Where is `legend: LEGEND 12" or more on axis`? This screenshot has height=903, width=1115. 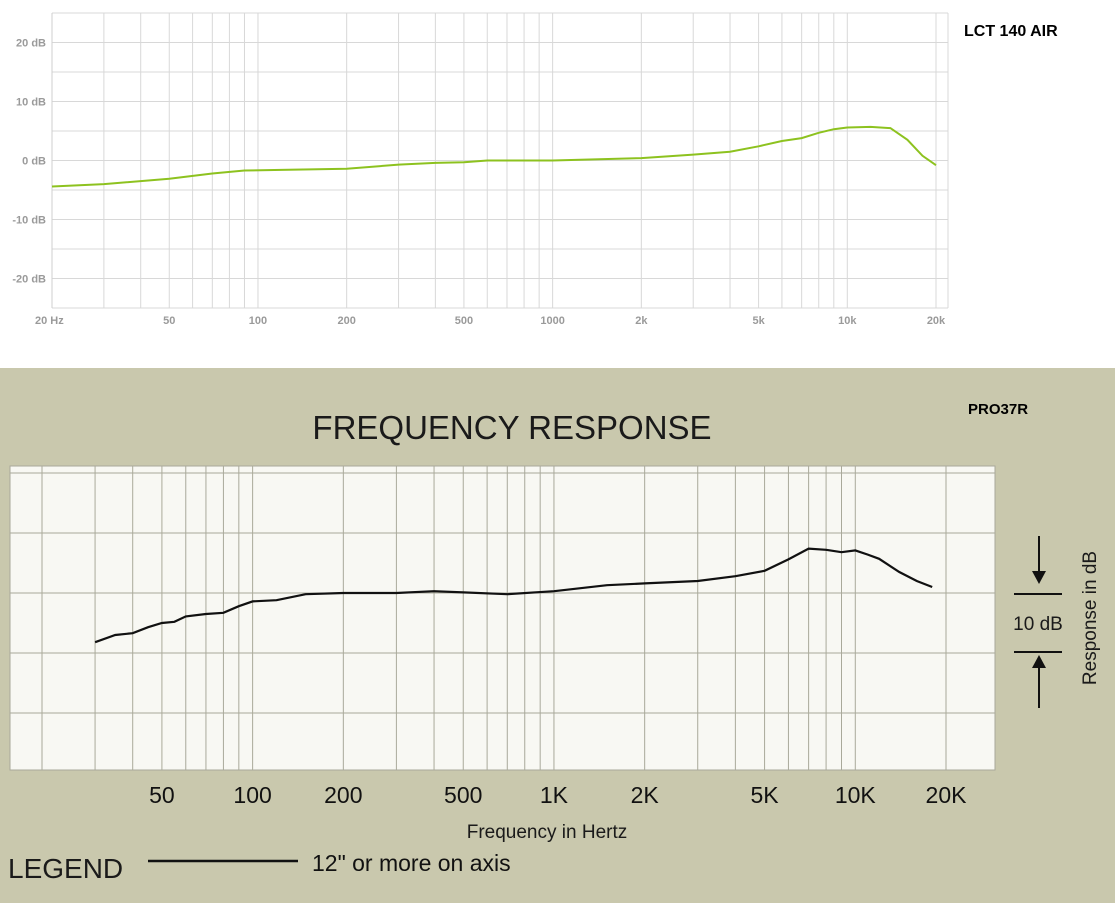
legend: LEGEND 12" or more on axis is located at coordinates (259, 867).